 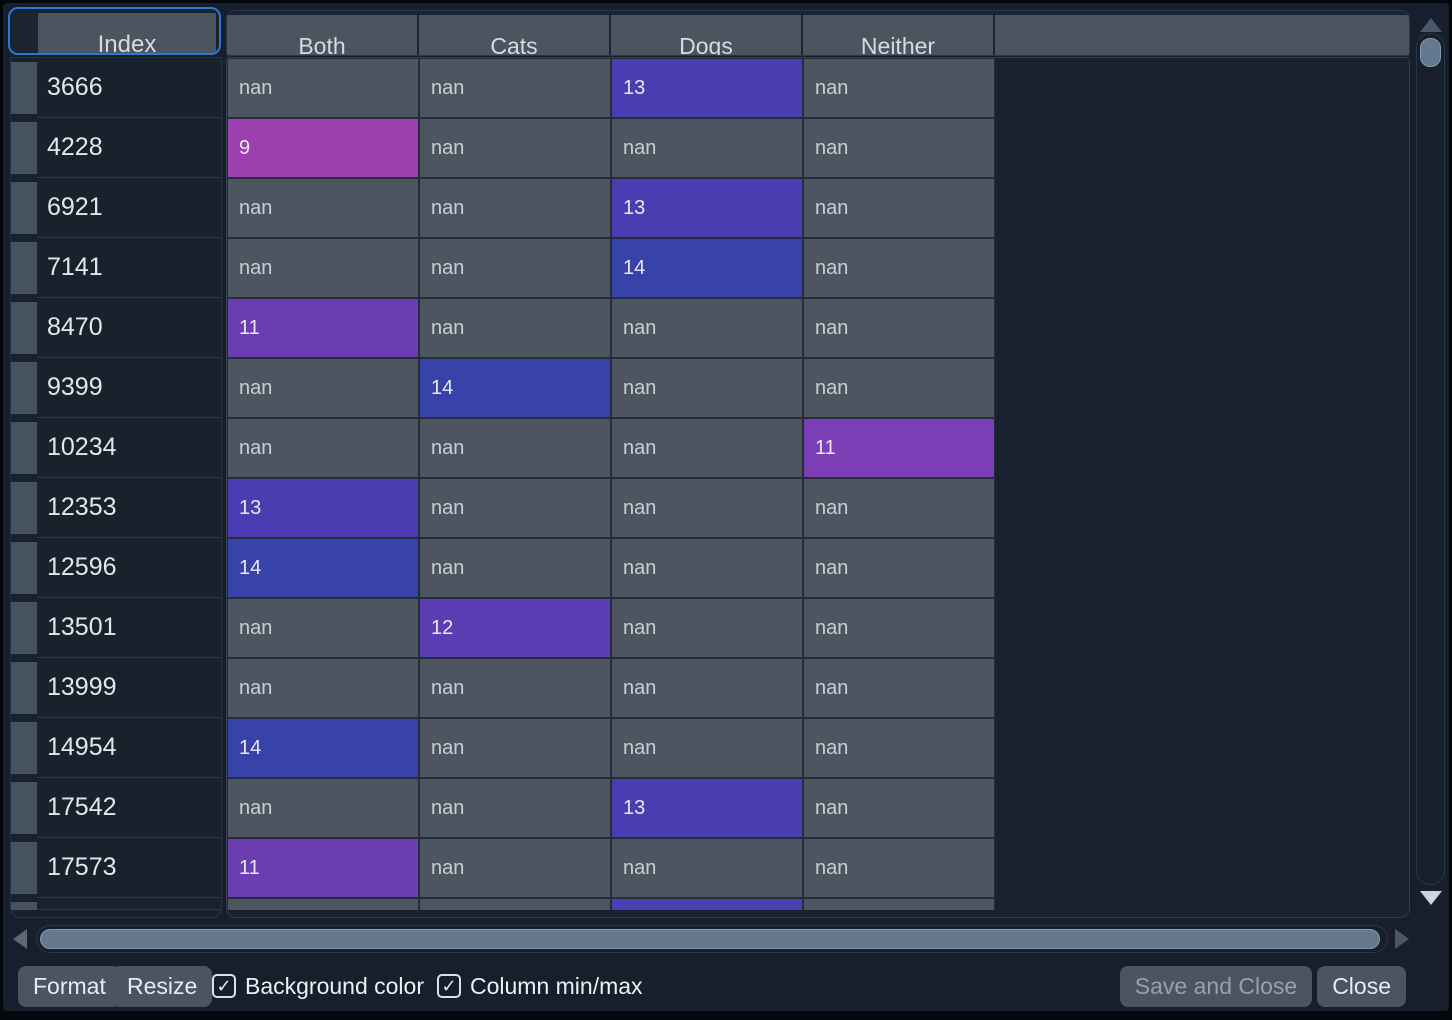 What do you see at coordinates (1430, 52) in the screenshot?
I see `vertical-scrollbar-thumb` at bounding box center [1430, 52].